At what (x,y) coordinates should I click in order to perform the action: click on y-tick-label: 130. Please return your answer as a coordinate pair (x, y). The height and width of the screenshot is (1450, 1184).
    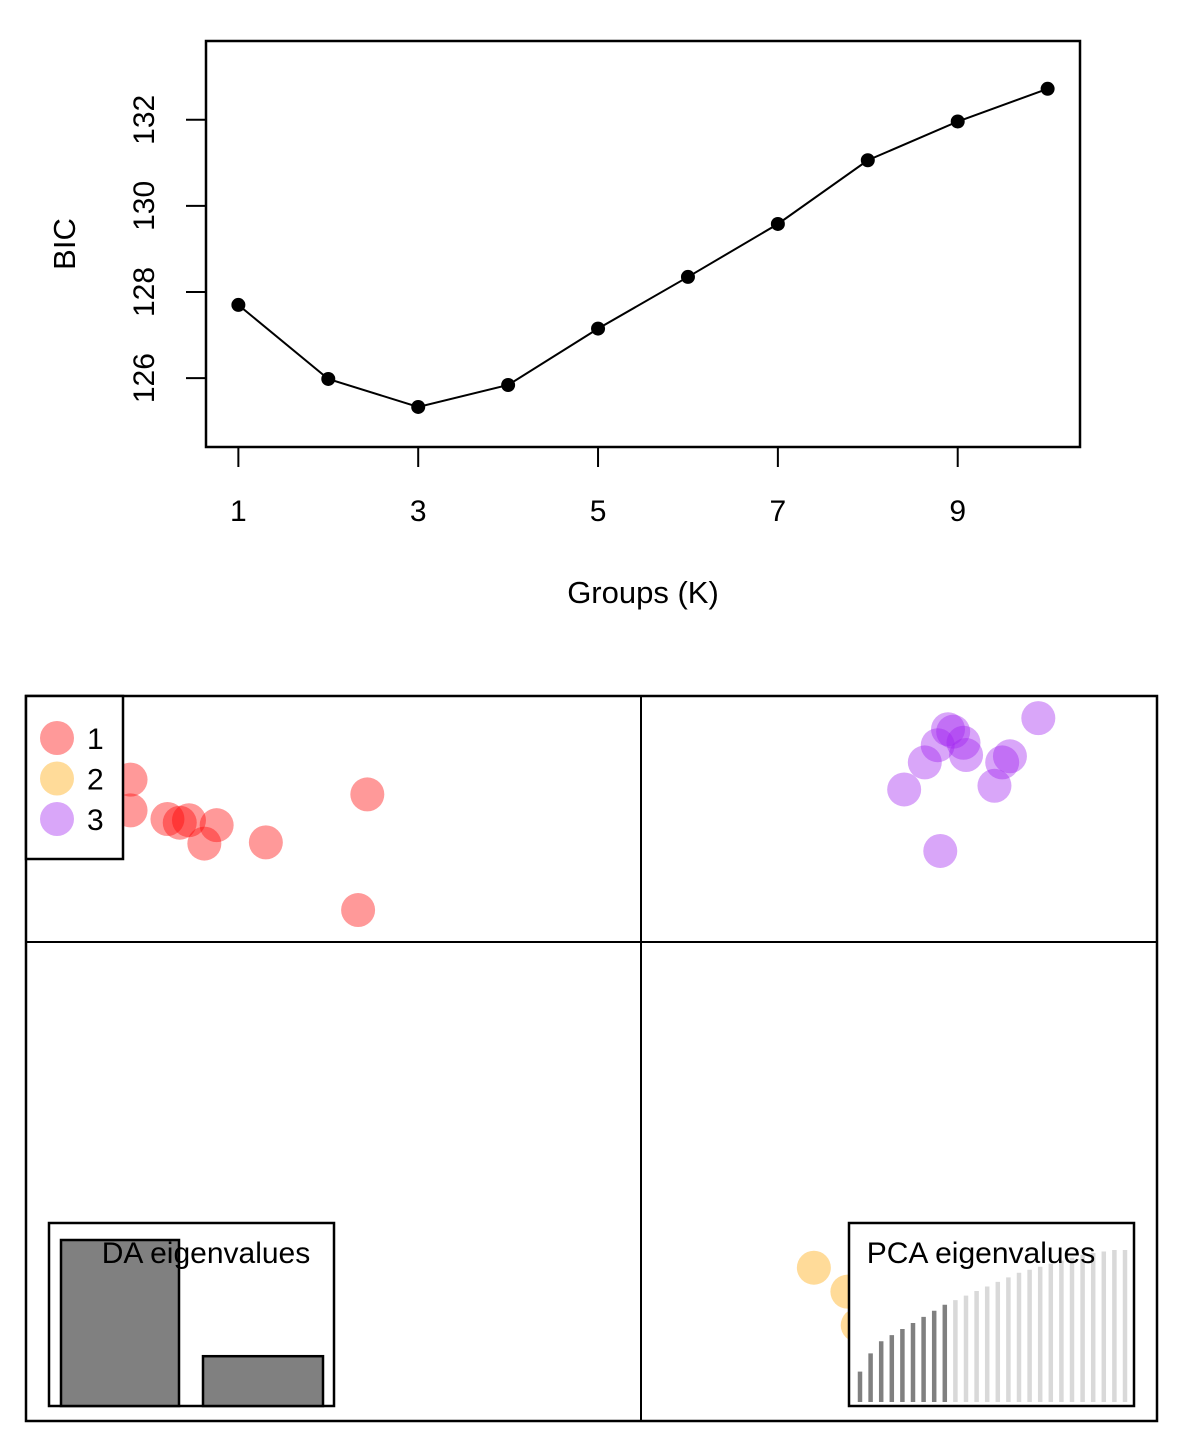
    Looking at the image, I should click on (144, 206).